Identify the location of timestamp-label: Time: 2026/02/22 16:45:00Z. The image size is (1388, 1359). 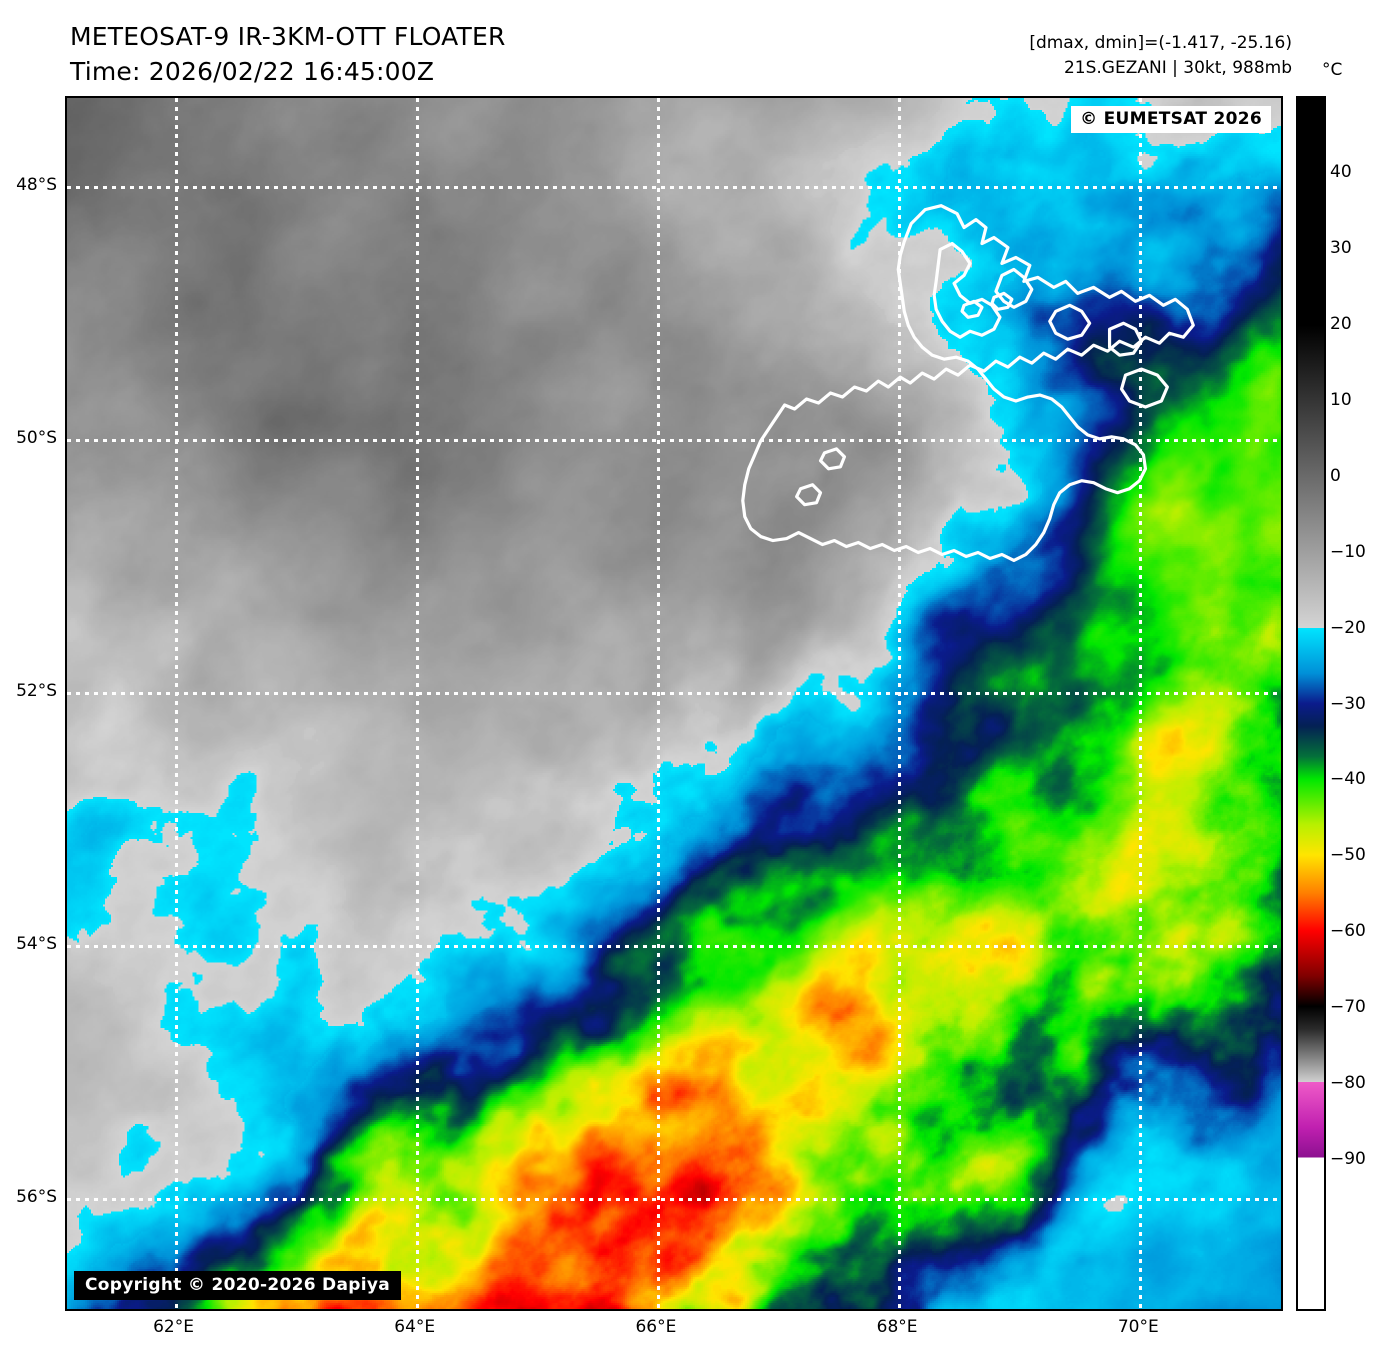
(252, 71).